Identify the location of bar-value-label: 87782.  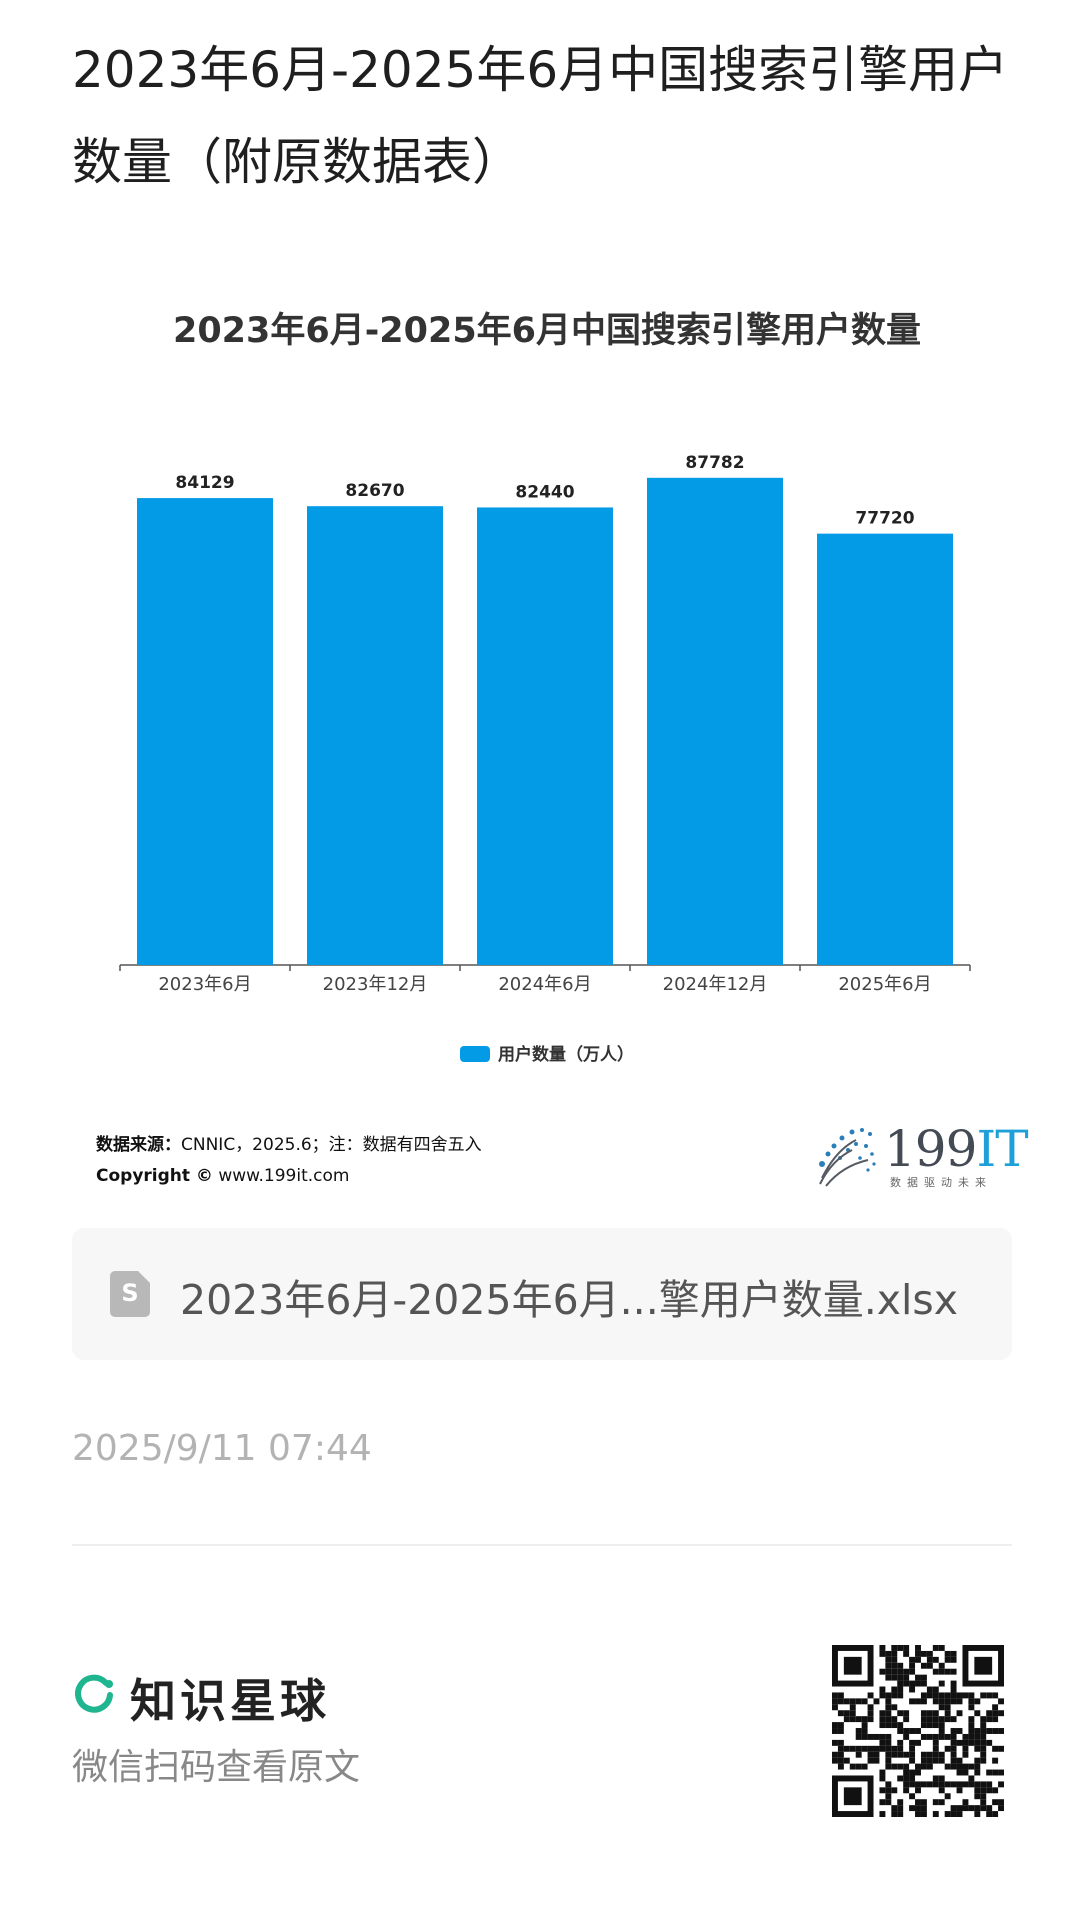
(714, 463).